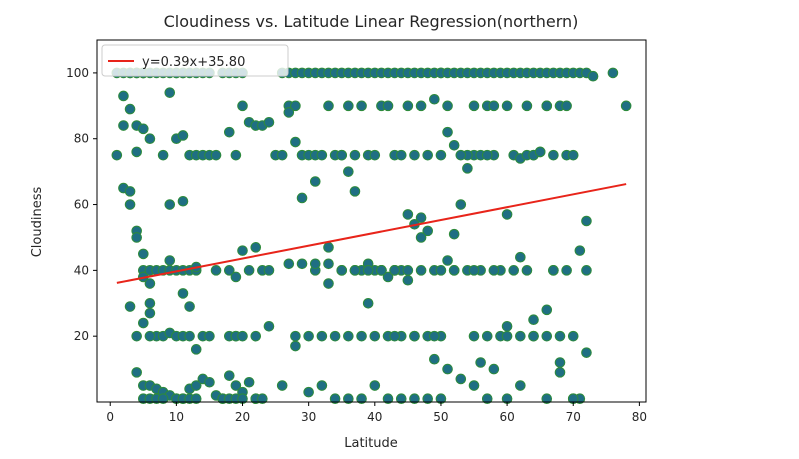 This screenshot has height=459, width=799. Describe the element at coordinates (506, 417) in the screenshot. I see `x-tick-label: 60` at that location.